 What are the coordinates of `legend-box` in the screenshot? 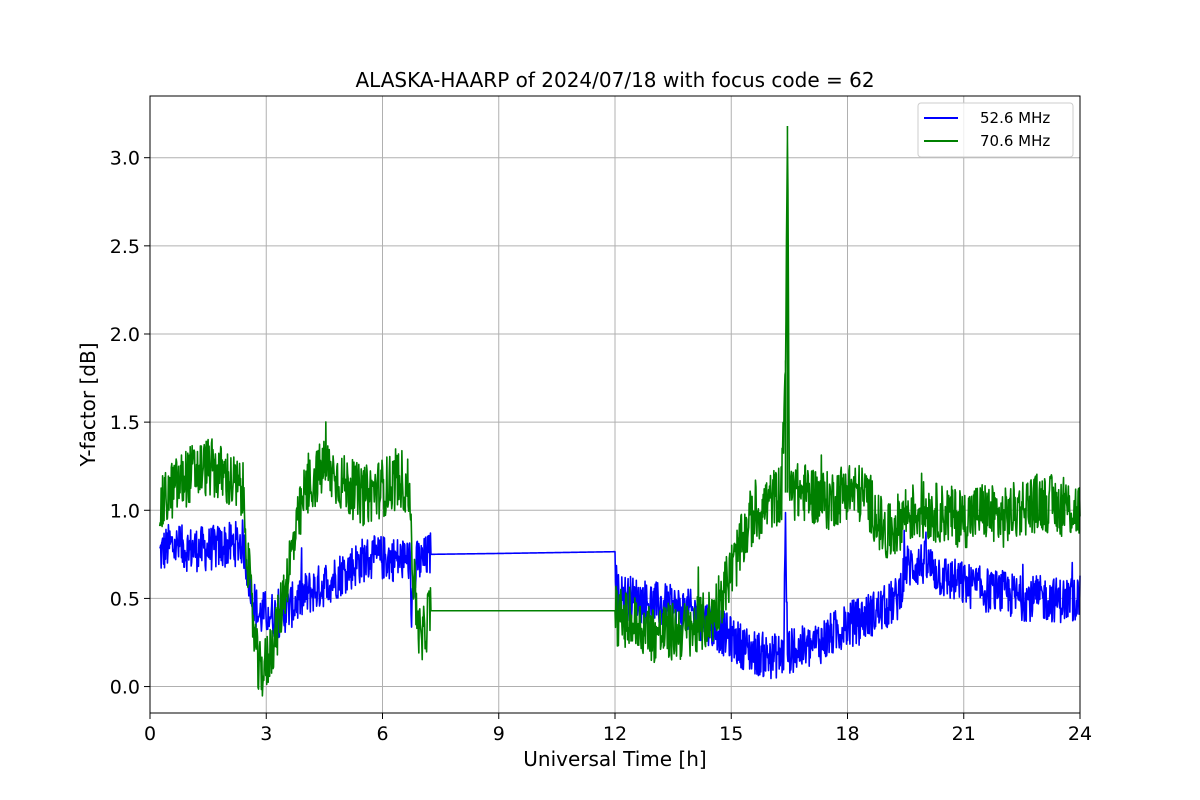 It's located at (995, 130).